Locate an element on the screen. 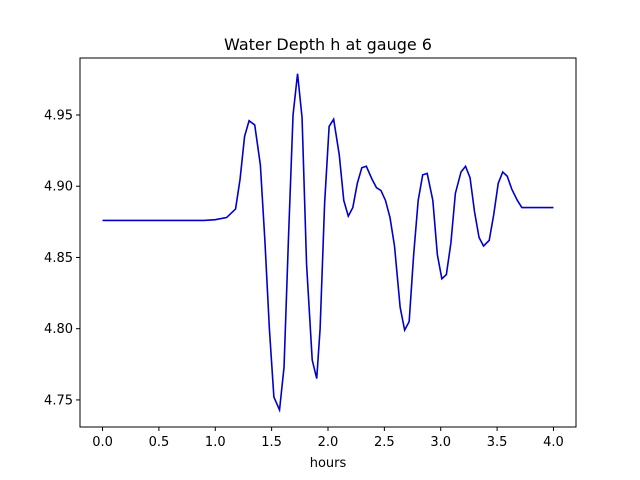  y-tick-label: 4.95 is located at coordinates (58, 115).